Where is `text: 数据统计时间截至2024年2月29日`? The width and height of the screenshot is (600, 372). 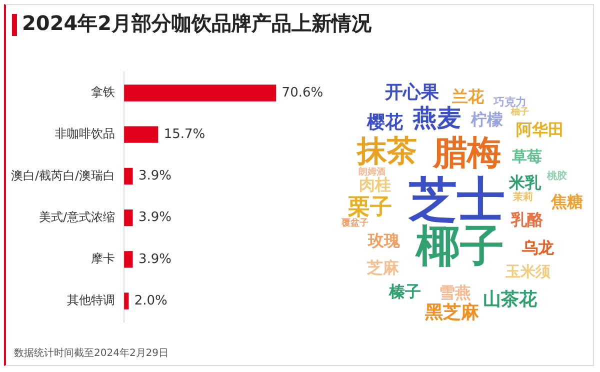
text: 数据统计时间截至2024年2月29日 is located at coordinates (91, 353).